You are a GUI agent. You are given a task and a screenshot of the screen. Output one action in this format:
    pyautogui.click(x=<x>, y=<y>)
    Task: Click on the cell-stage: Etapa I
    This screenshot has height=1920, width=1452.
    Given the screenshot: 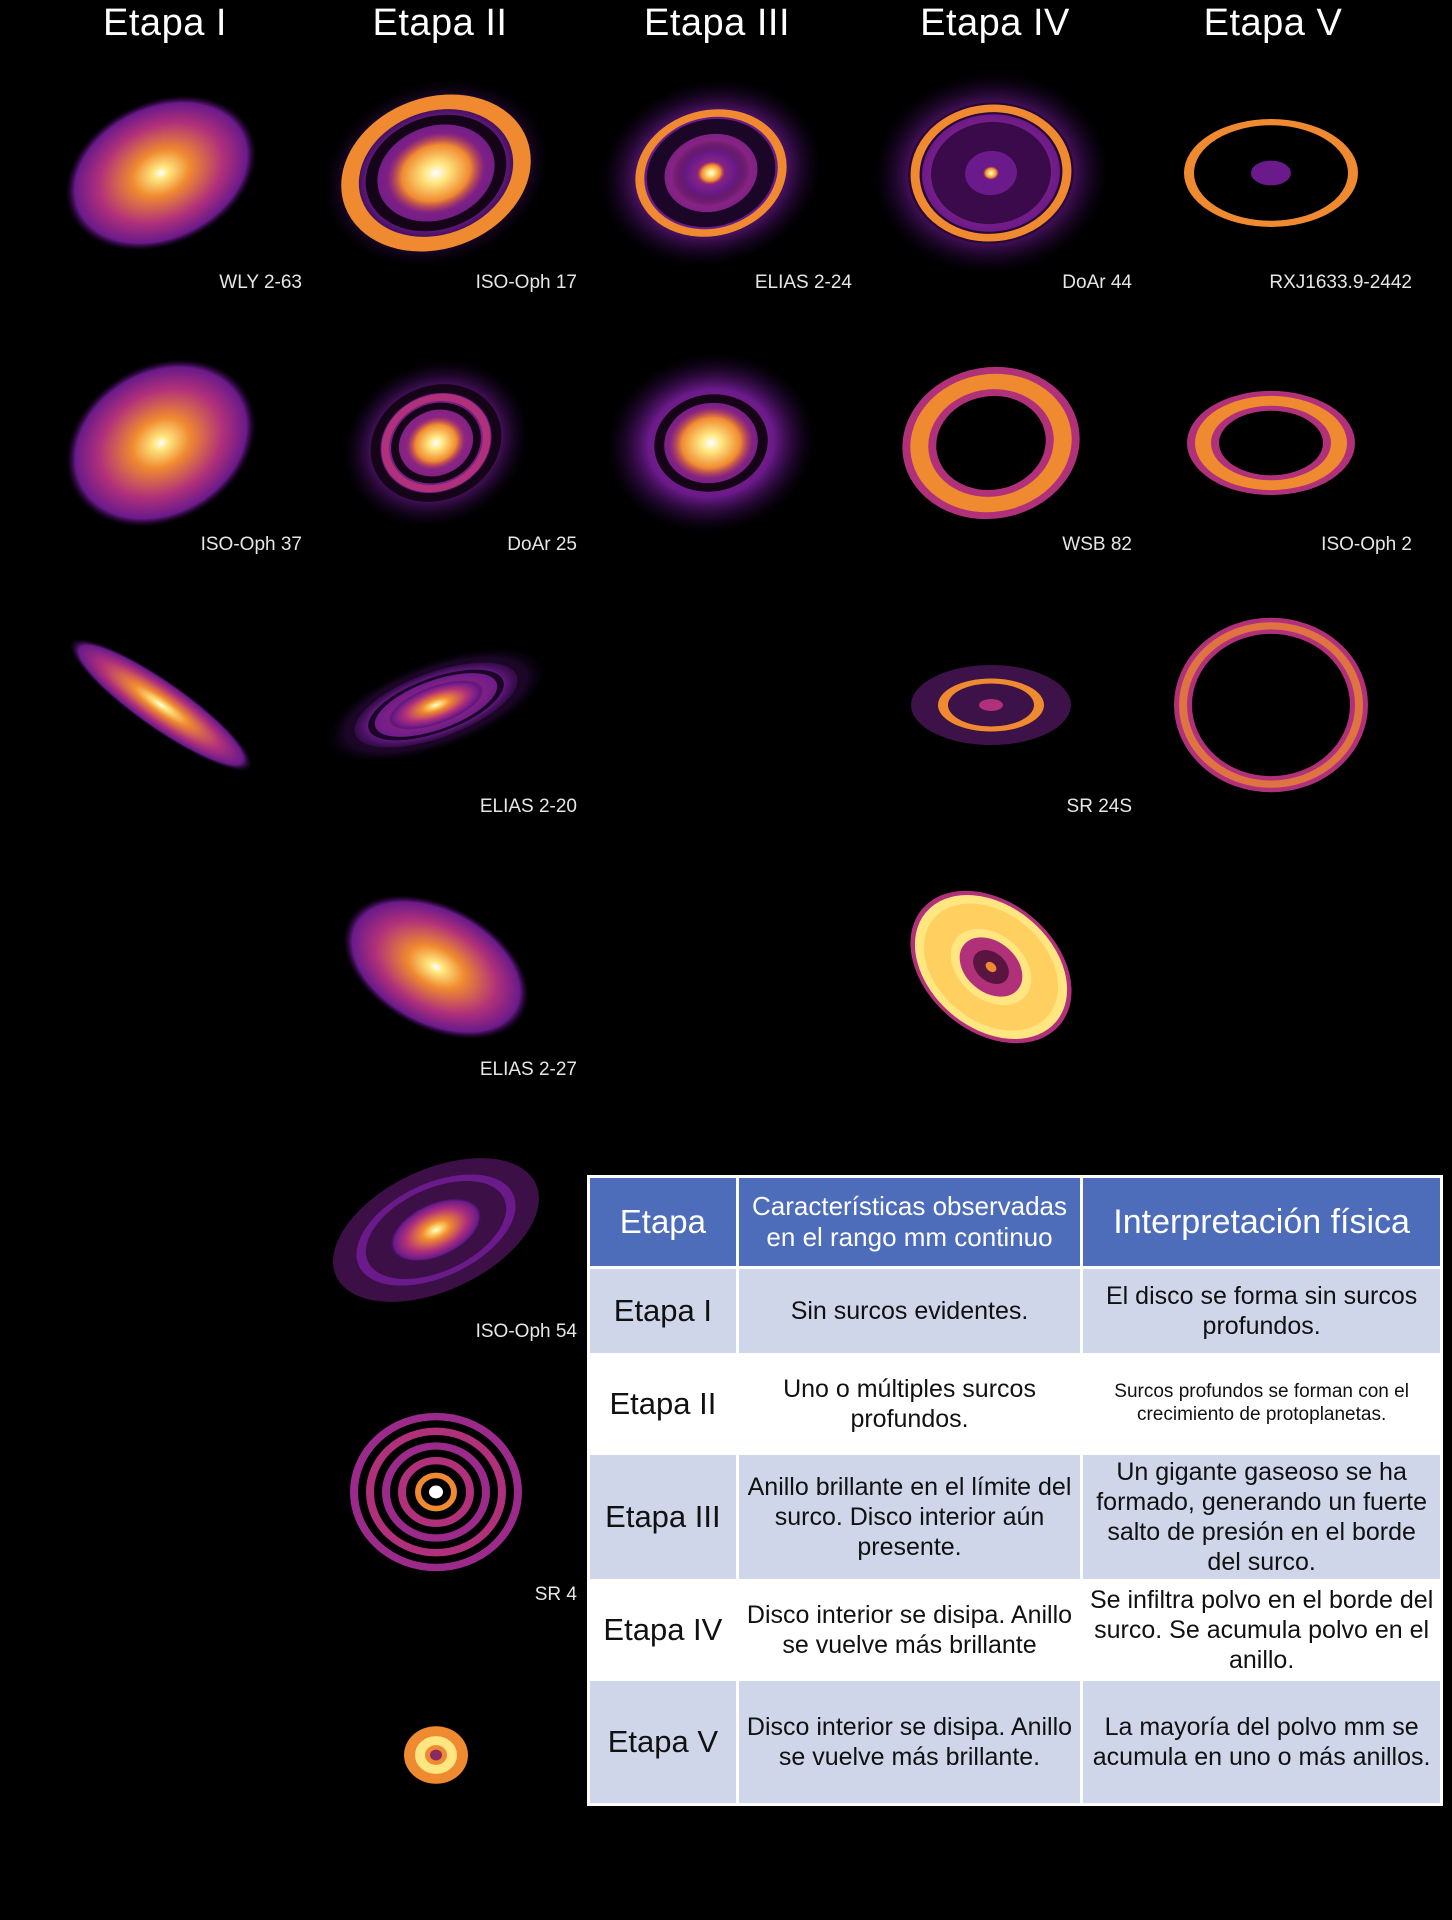 What is the action you would take?
    pyautogui.click(x=663, y=1311)
    